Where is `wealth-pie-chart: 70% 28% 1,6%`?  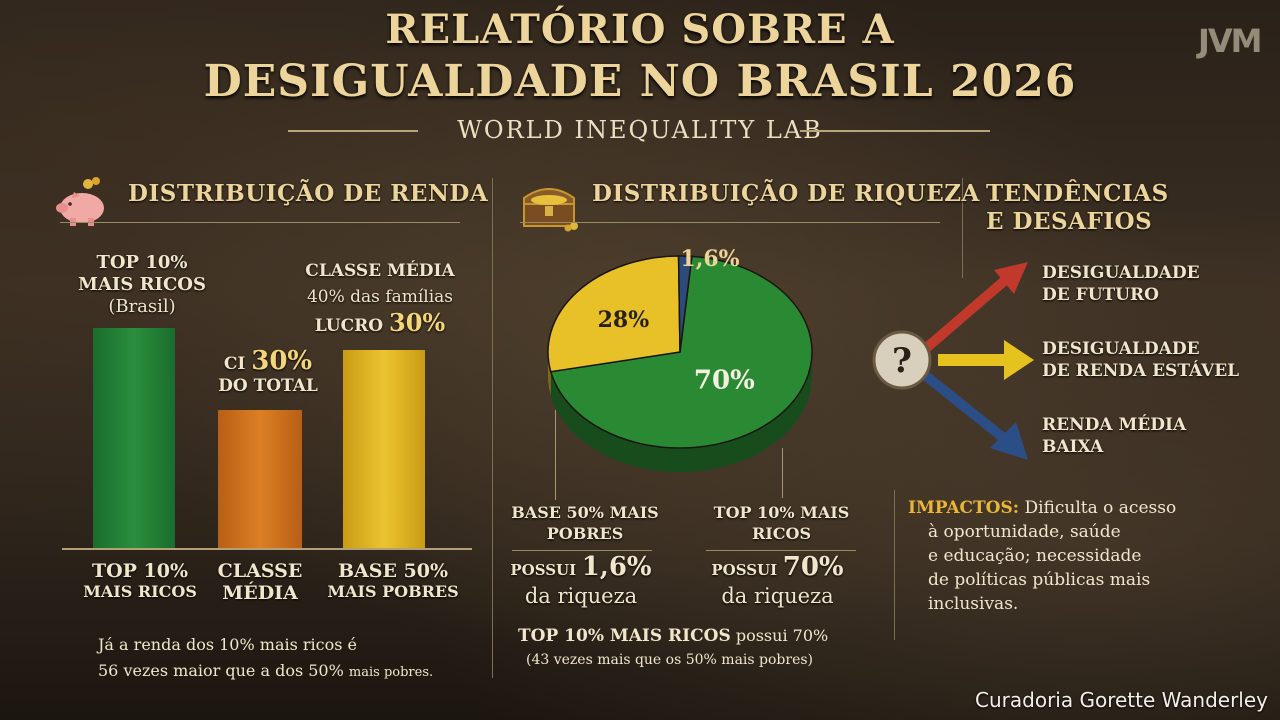
wealth-pie-chart: 70% 28% 1,6% is located at coordinates (680, 359).